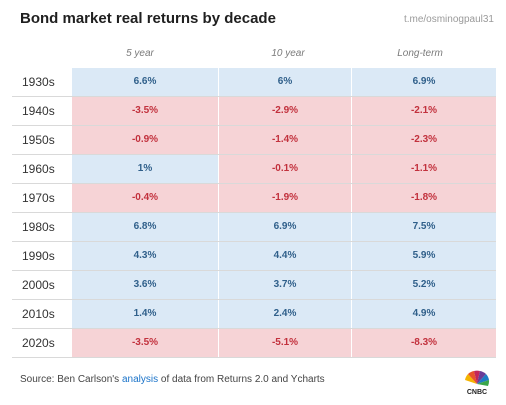 The image size is (506, 405). Describe the element at coordinates (285, 256) in the screenshot. I see `table-cell: 4.4%` at that location.